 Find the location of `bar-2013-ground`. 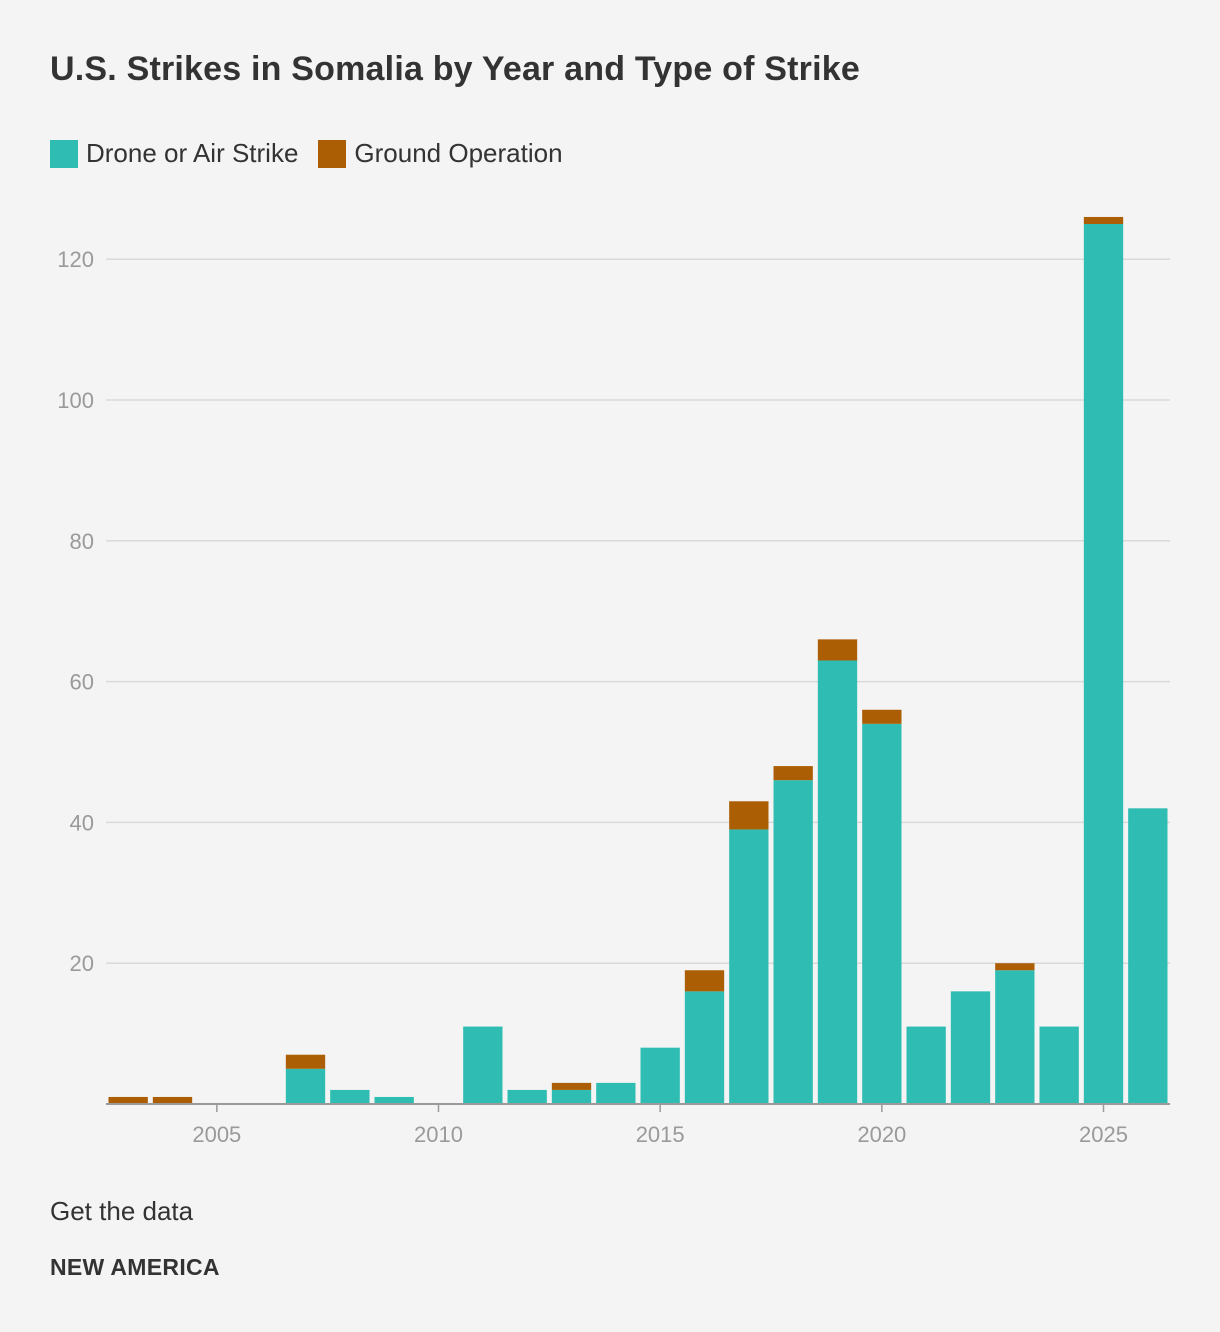

bar-2013-ground is located at coordinates (571, 1086).